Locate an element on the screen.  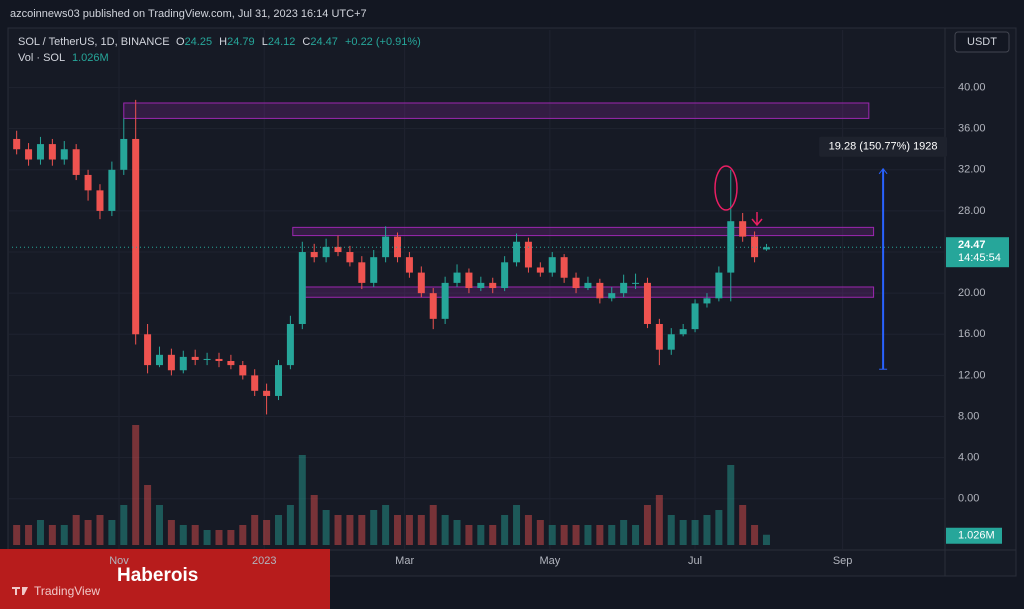
x-tick-label: May is located at coordinates (549, 561).